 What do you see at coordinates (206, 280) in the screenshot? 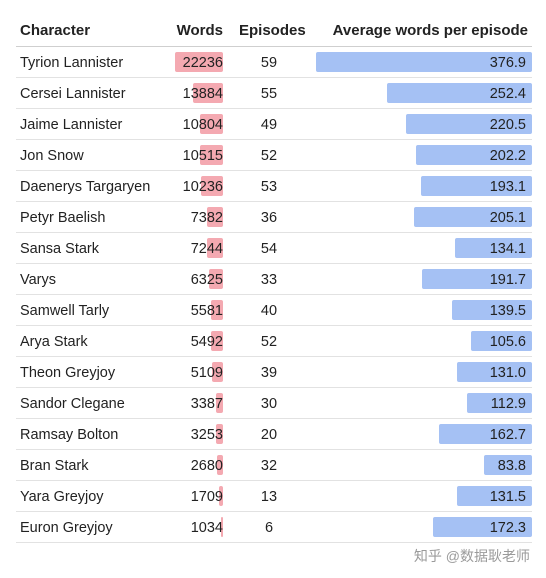
I see `words-value: 6325` at bounding box center [206, 280].